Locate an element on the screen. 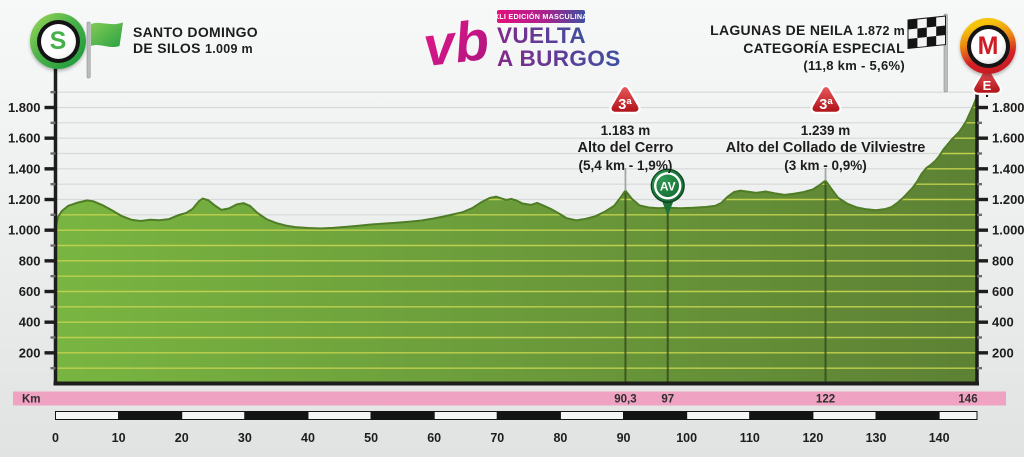 This screenshot has height=457, width=1024. svg-text: vb is located at coordinates (456, 43).